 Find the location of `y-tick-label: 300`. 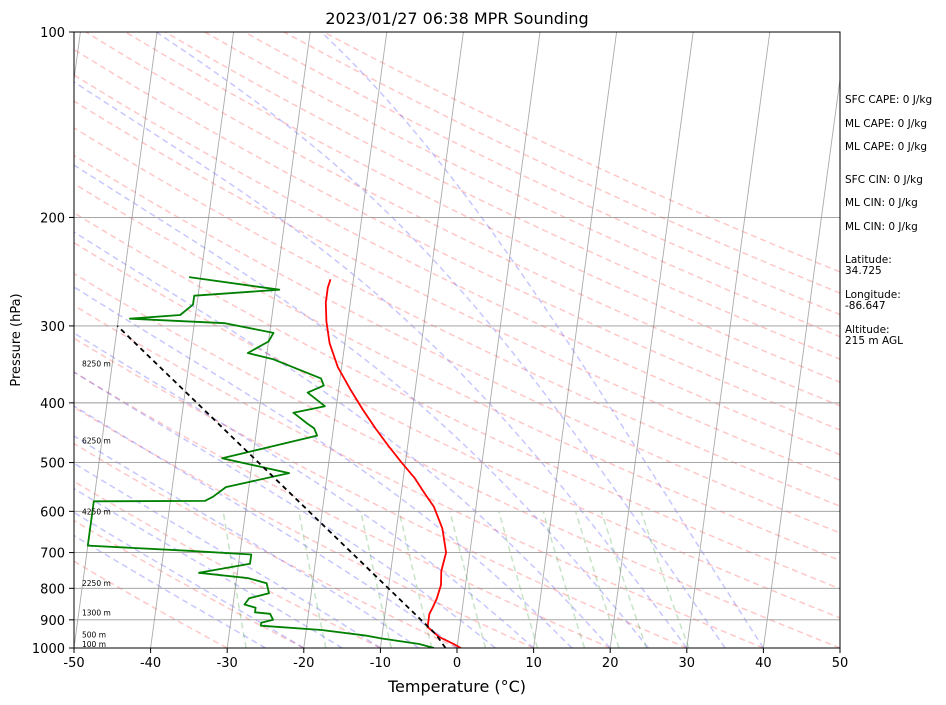

y-tick-label: 300 is located at coordinates (52, 327).